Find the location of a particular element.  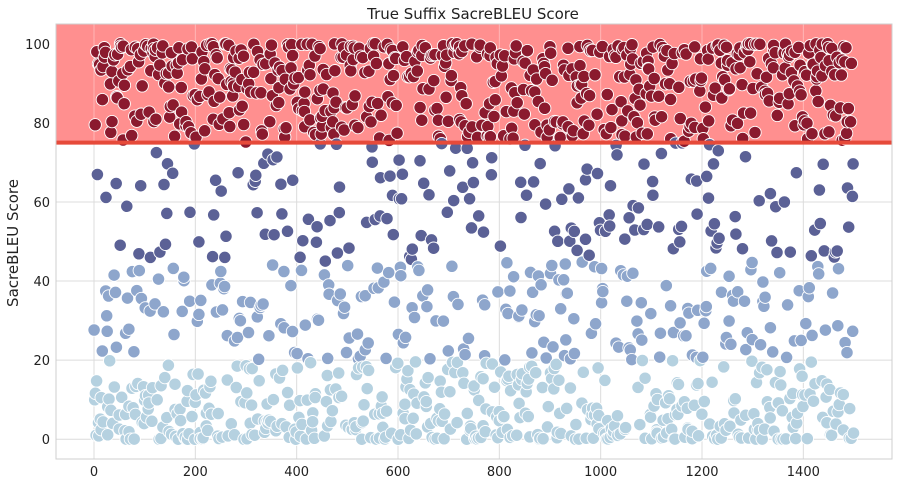

x-tick-label: 800 is located at coordinates (499, 472).